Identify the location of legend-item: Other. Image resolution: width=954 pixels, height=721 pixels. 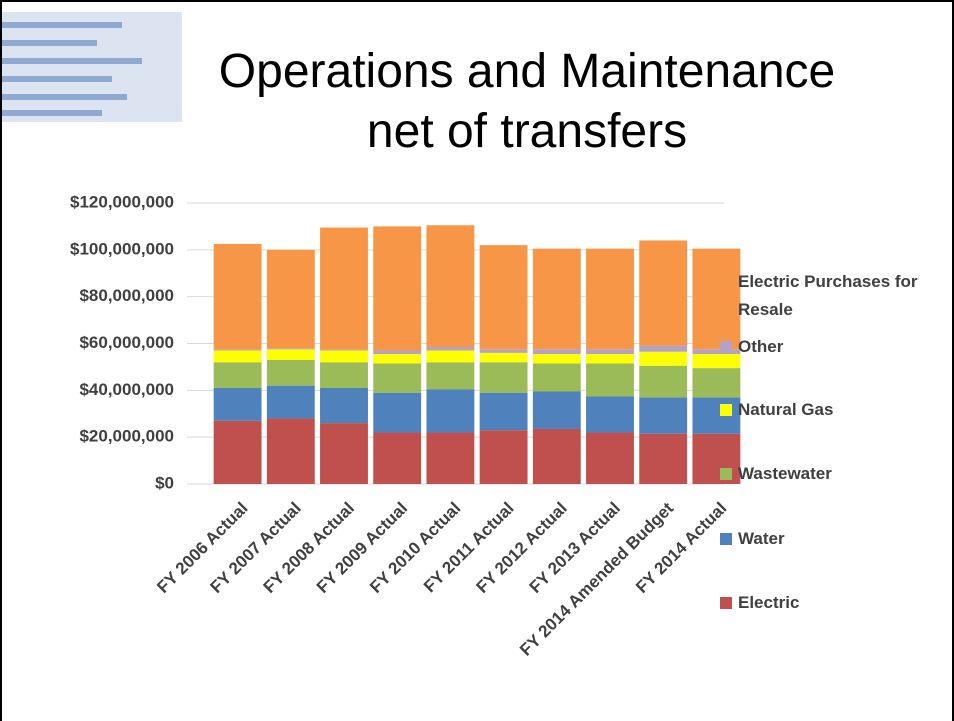
(832, 347).